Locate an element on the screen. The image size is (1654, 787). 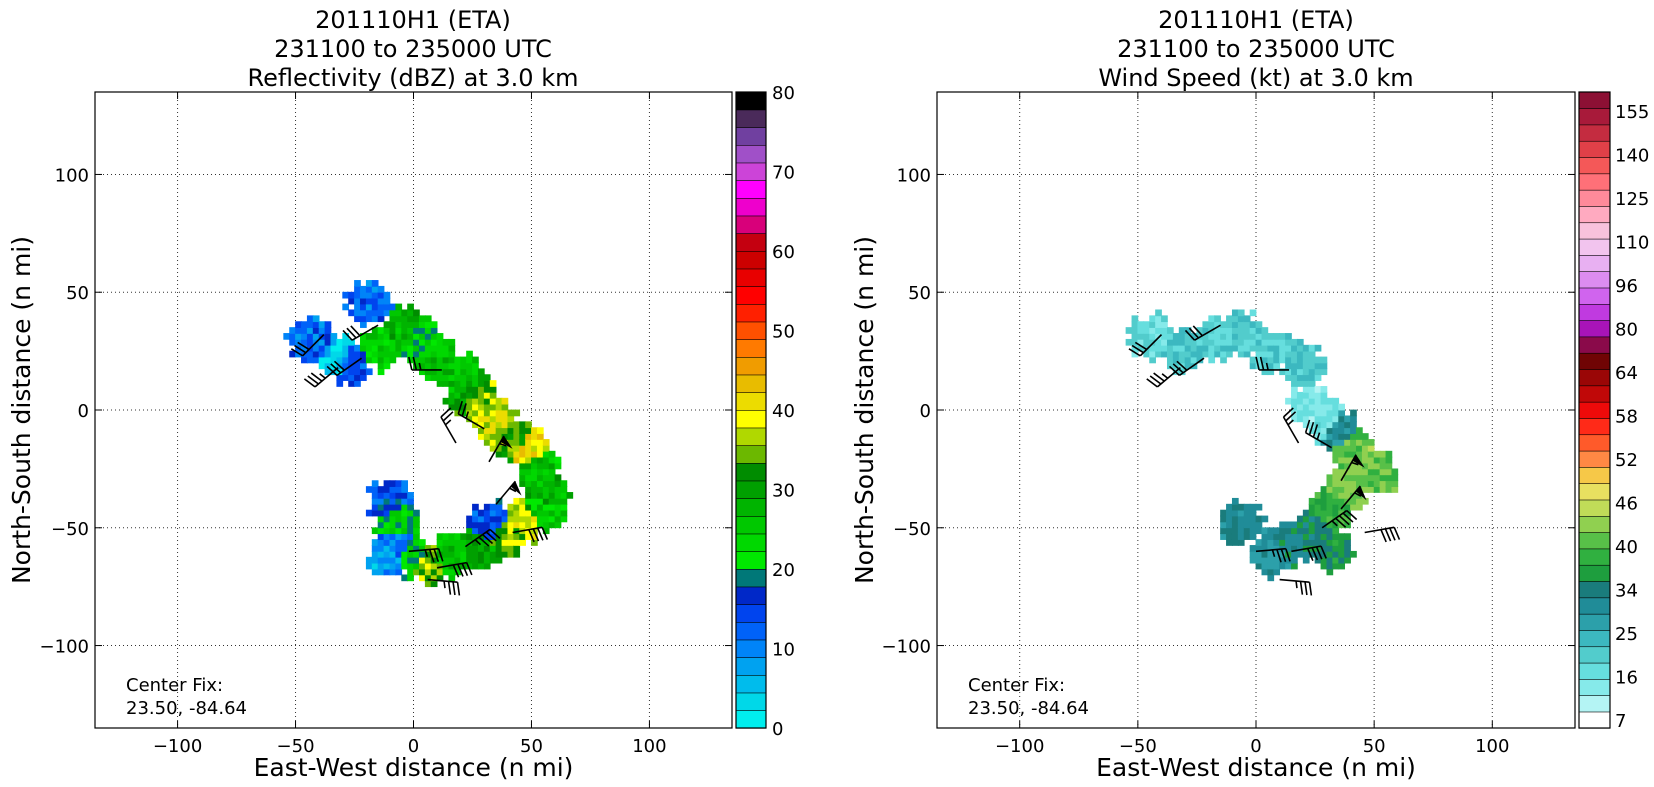
colorbar-tick-label: 46 is located at coordinates (1626, 503).